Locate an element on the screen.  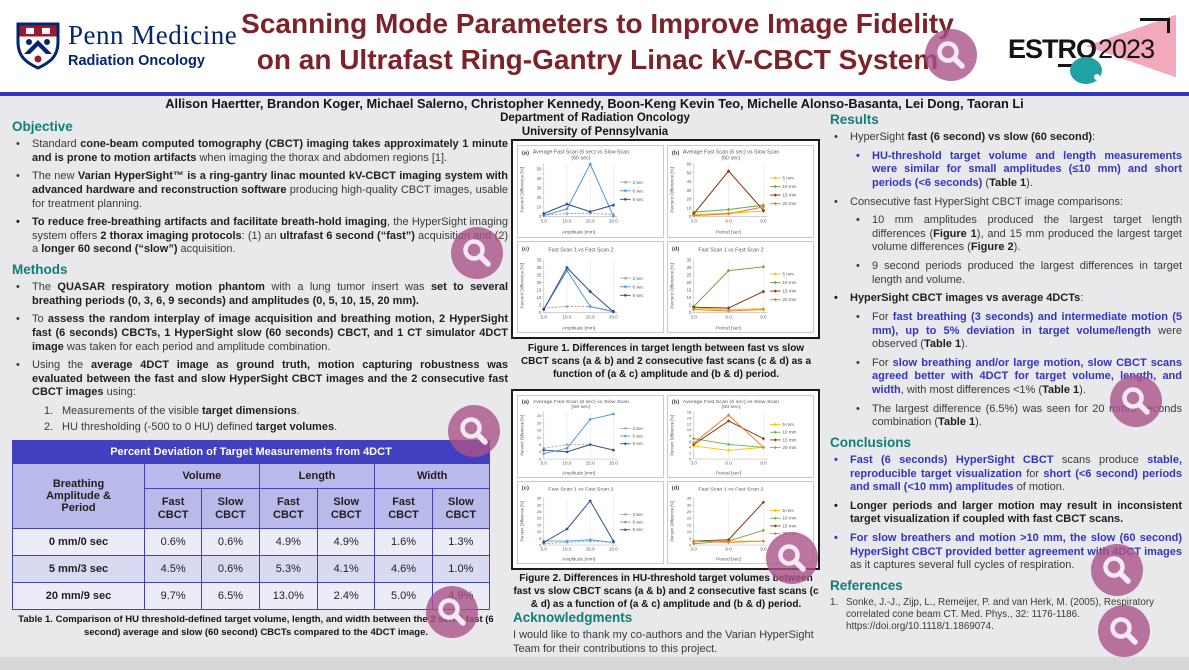
svg-text: 50 is located at coordinates (689, 172).